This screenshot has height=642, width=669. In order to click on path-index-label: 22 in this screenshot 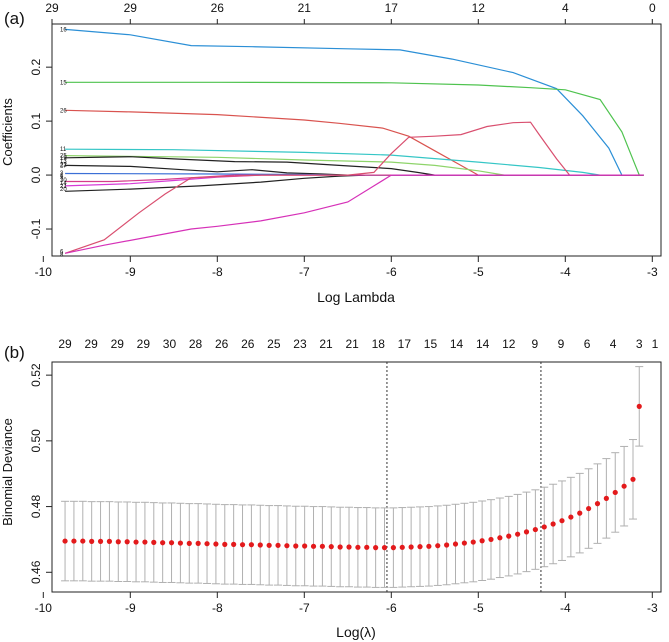, I will do `click(63, 165)`.